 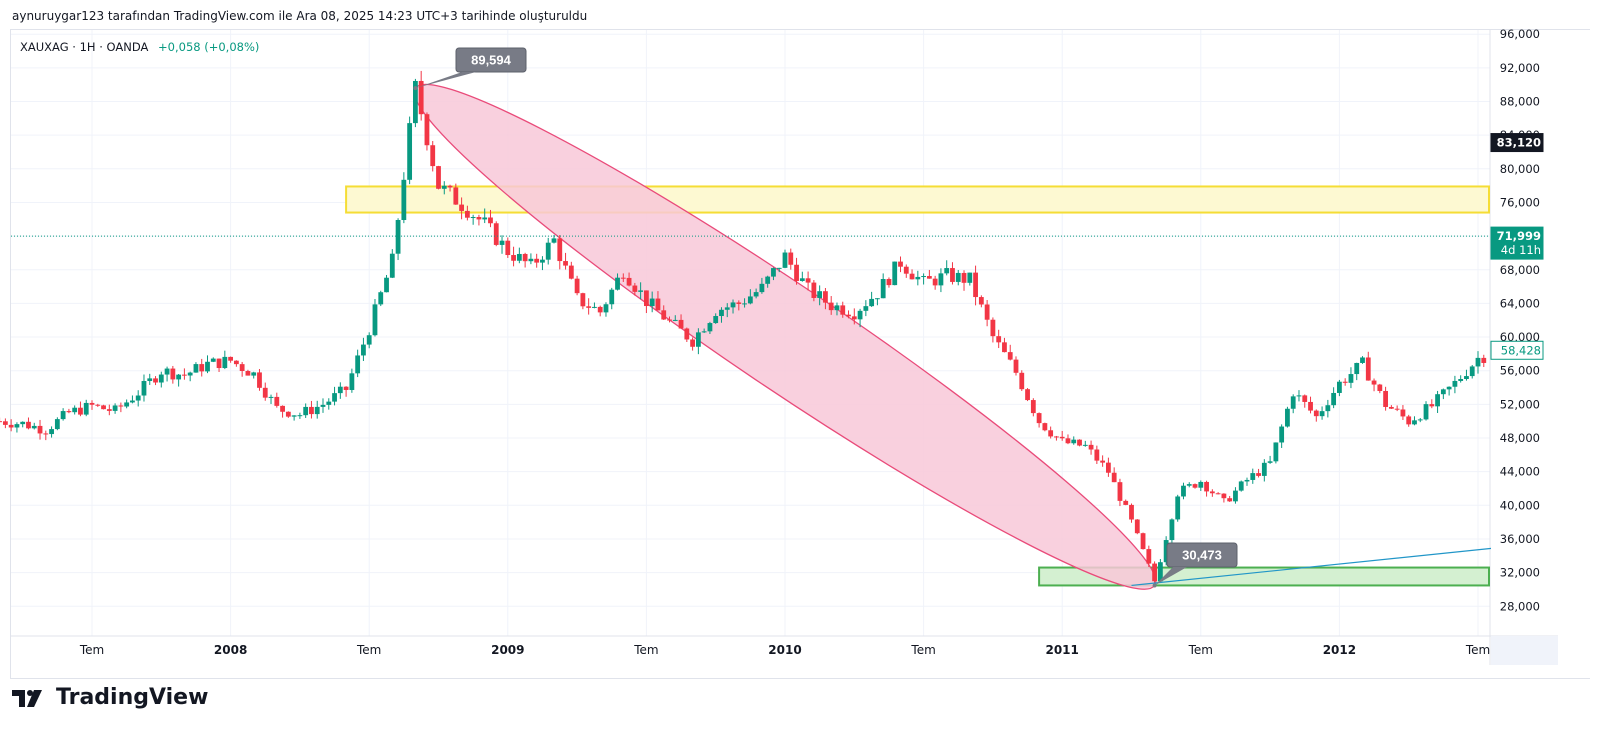 I want to click on marked-price-label-bg, so click(x=1517, y=143).